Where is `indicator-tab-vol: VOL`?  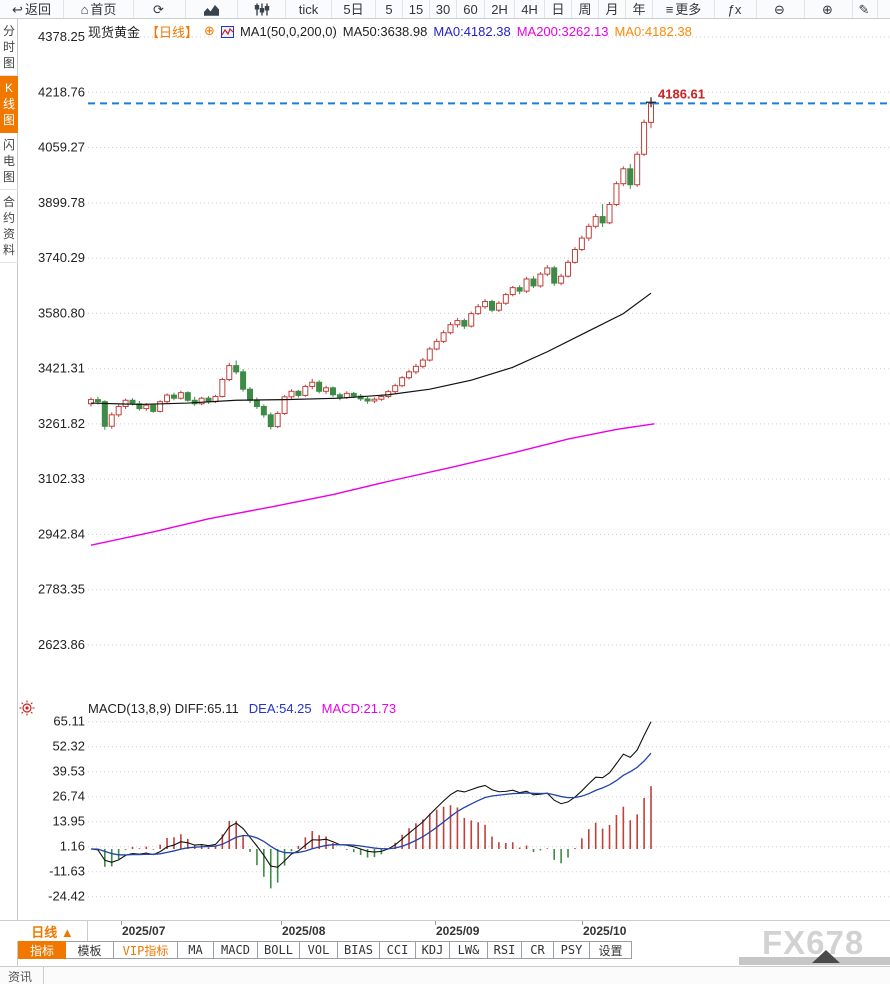
indicator-tab-vol: VOL is located at coordinates (319, 950).